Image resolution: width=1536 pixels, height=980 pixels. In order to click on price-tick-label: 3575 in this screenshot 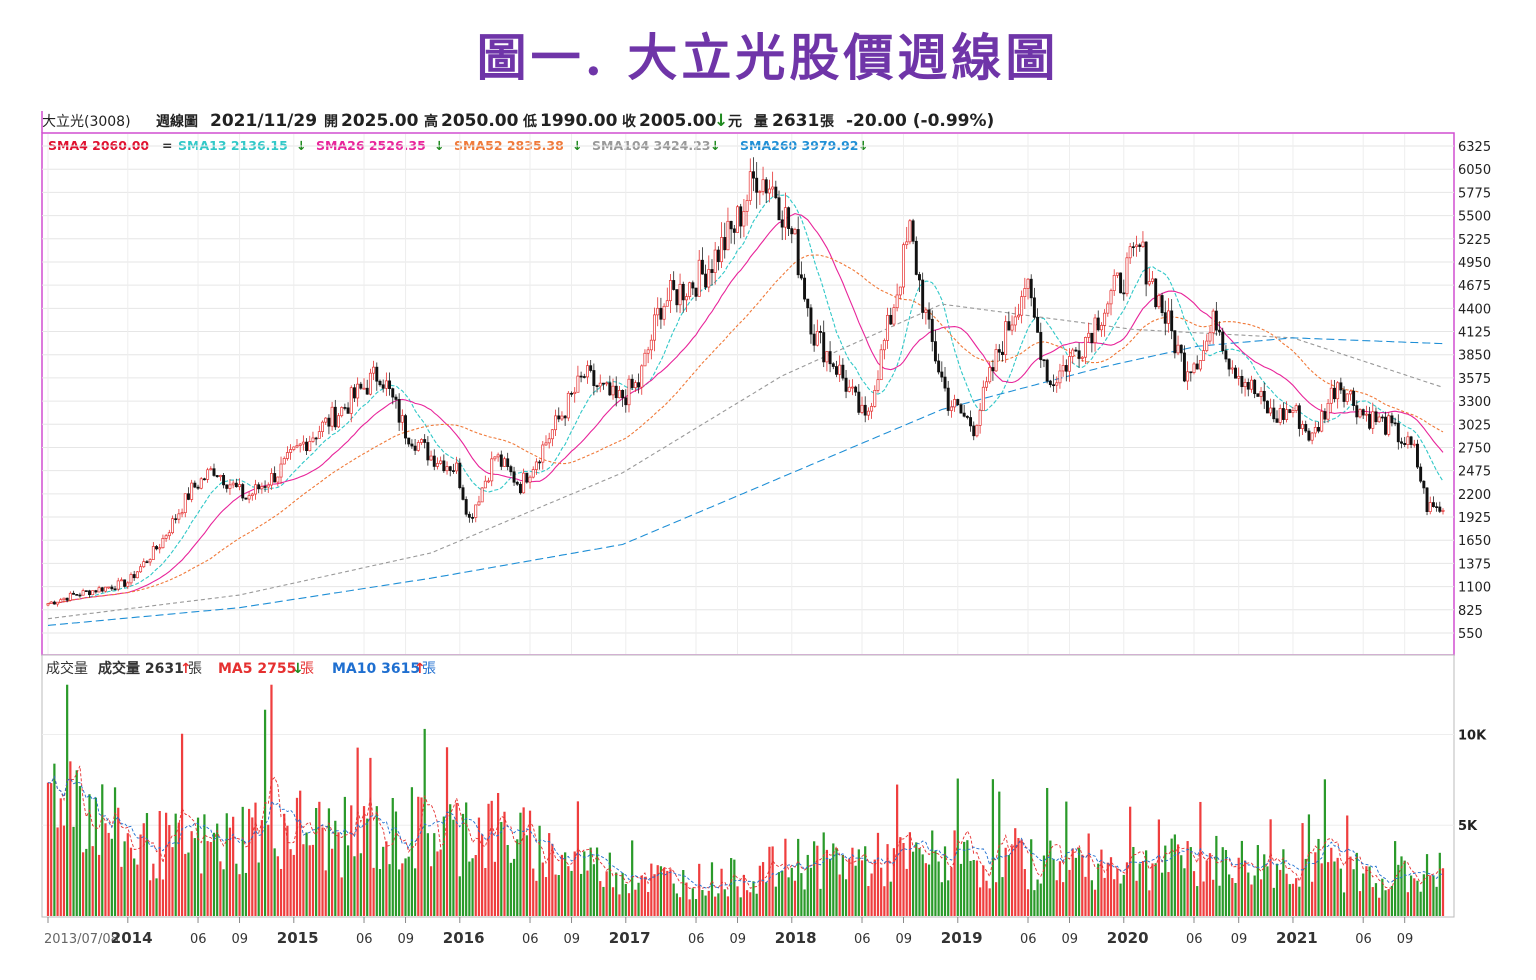, I will do `click(1474, 379)`.